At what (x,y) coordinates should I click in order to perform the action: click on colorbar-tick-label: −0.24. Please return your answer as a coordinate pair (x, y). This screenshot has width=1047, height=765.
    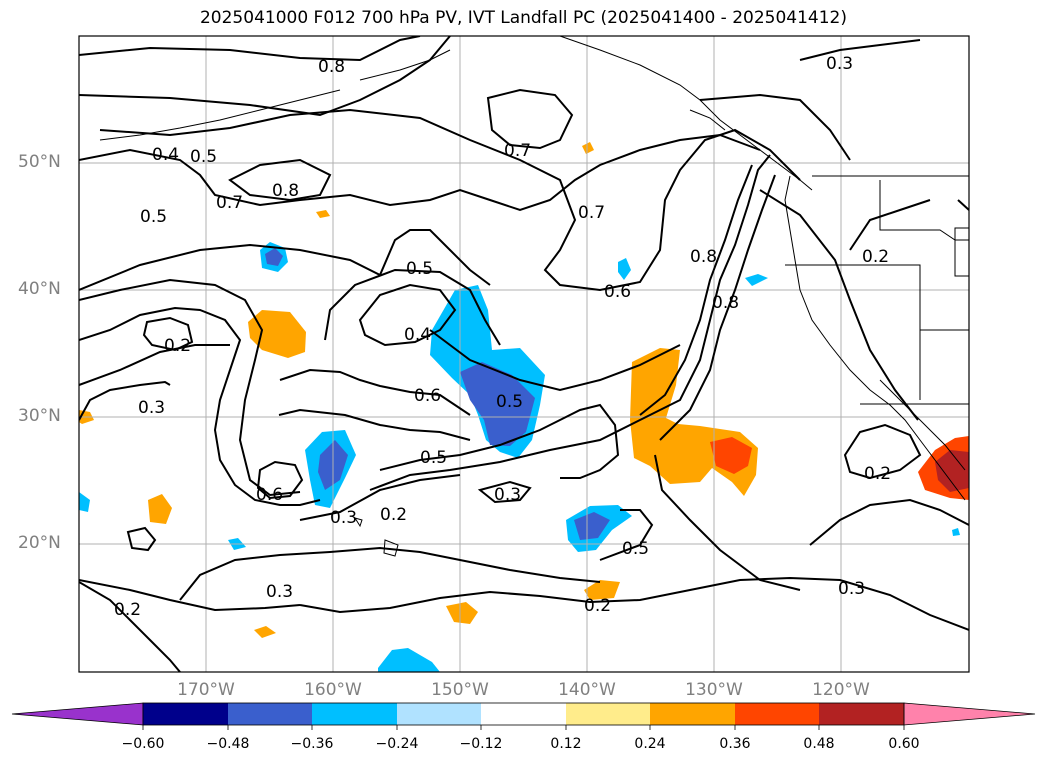
    Looking at the image, I should click on (397, 744).